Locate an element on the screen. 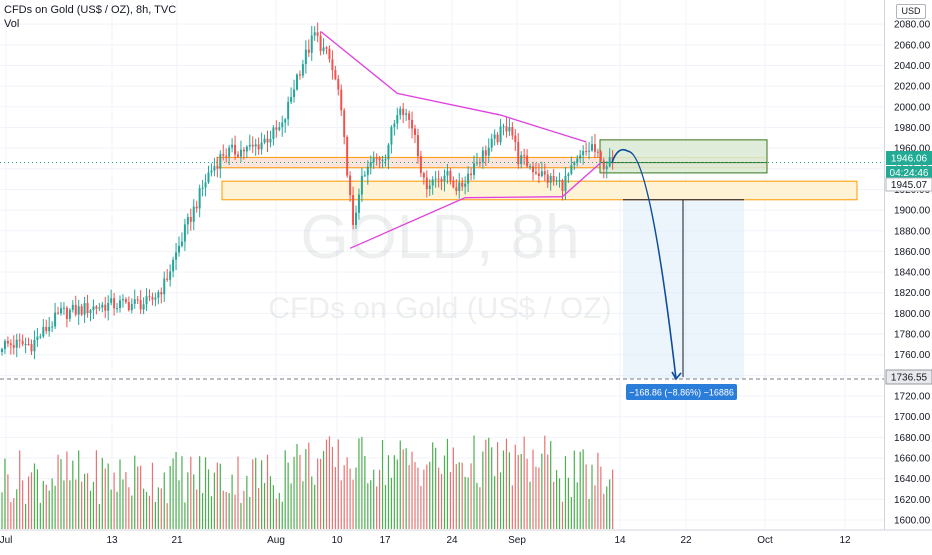 This screenshot has width=932, height=555. y-tick-label: 1780.00 is located at coordinates (912, 335).